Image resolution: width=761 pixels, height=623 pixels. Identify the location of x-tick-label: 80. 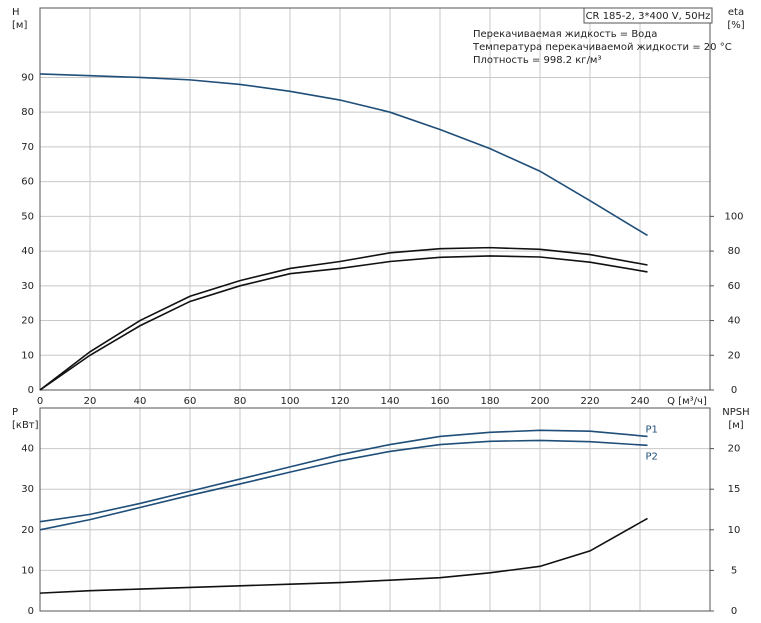
(240, 401).